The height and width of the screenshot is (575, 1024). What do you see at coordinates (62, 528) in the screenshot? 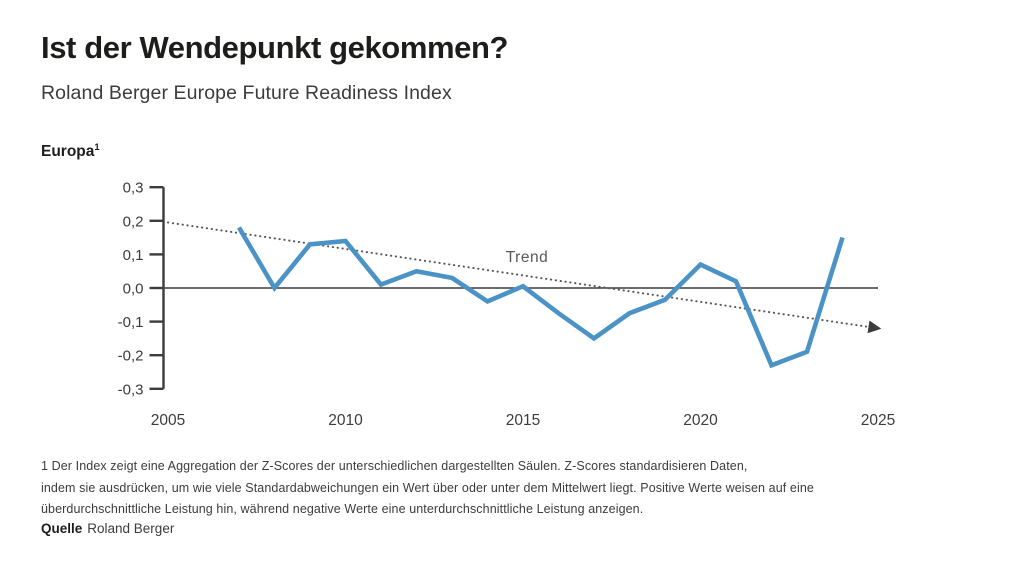
I see `source-label: Quelle` at bounding box center [62, 528].